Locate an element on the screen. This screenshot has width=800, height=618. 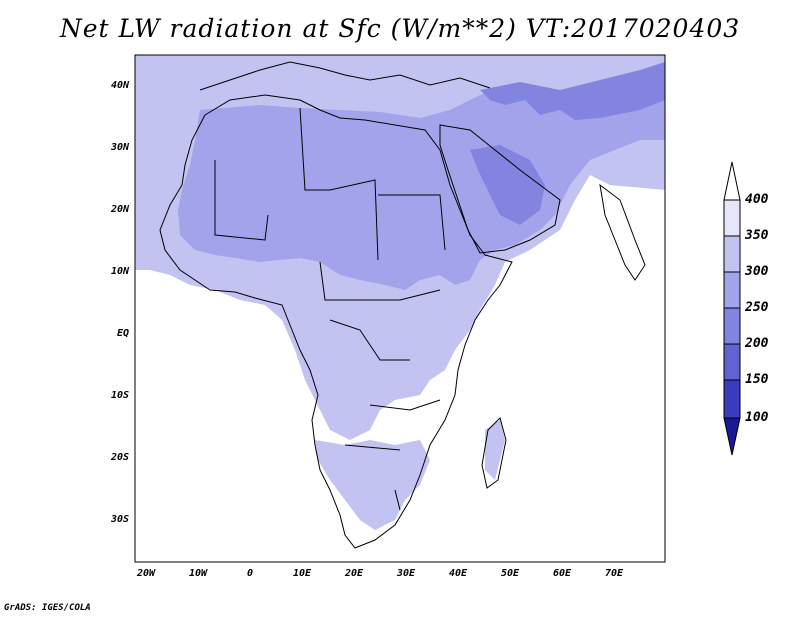
lon-tick-label: 50E is located at coordinates (510, 573).